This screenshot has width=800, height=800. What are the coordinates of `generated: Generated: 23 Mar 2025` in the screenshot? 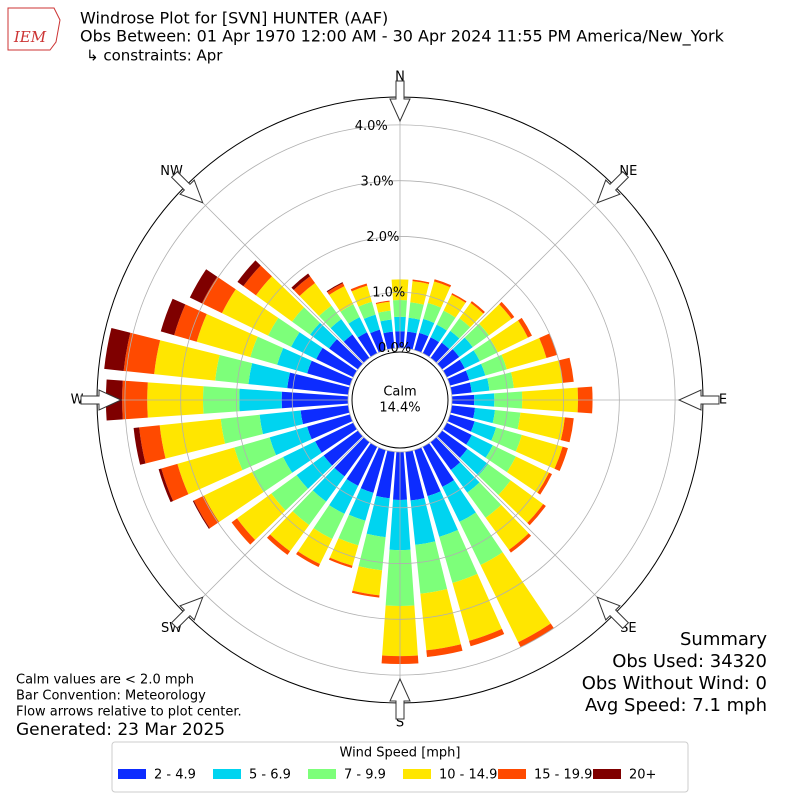 It's located at (120, 730).